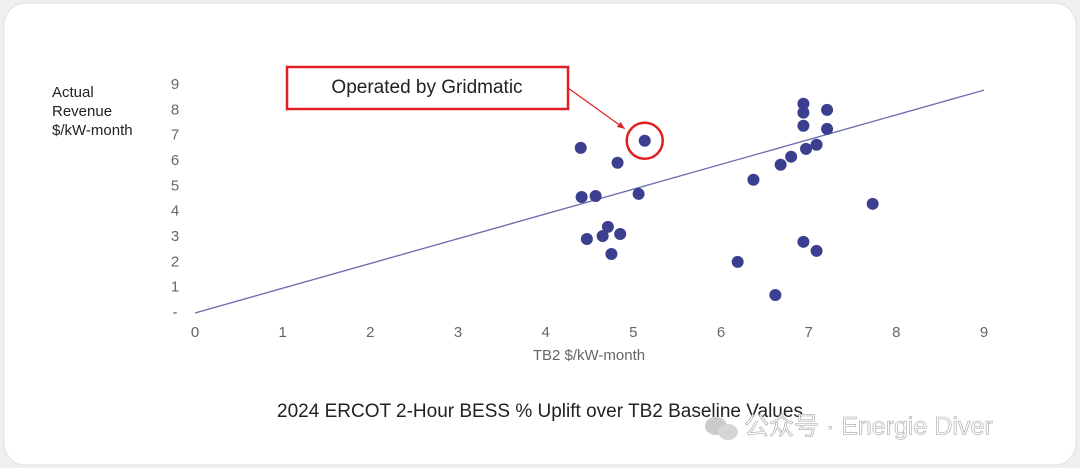  What do you see at coordinates (721, 428) in the screenshot?
I see `watermark-icon` at bounding box center [721, 428].